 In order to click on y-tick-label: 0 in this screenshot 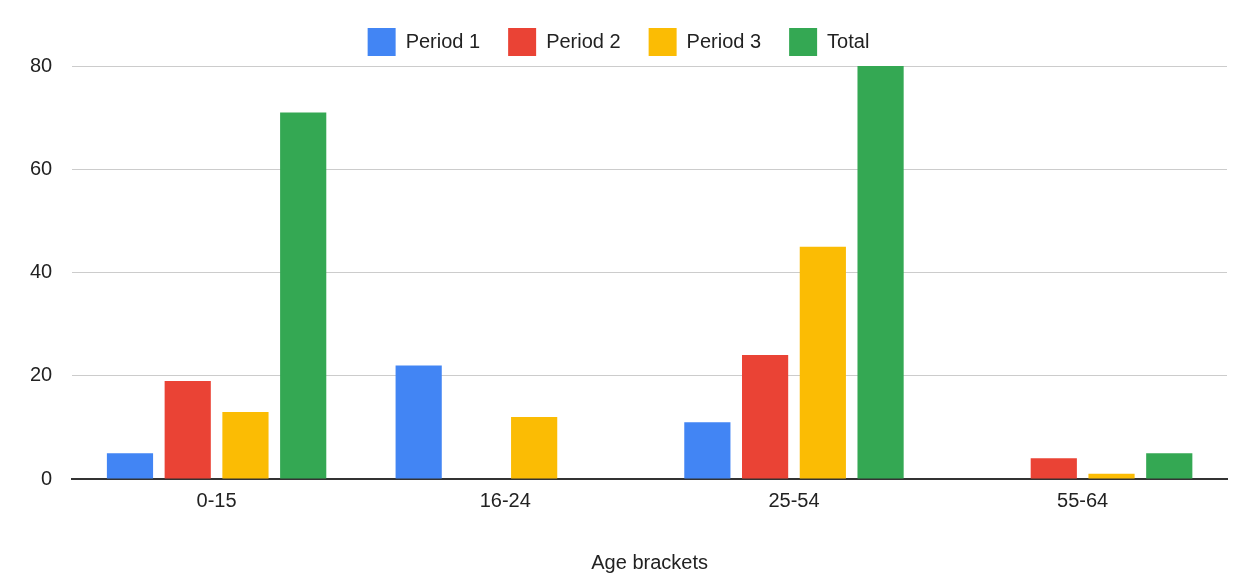, I will do `click(47, 477)`.